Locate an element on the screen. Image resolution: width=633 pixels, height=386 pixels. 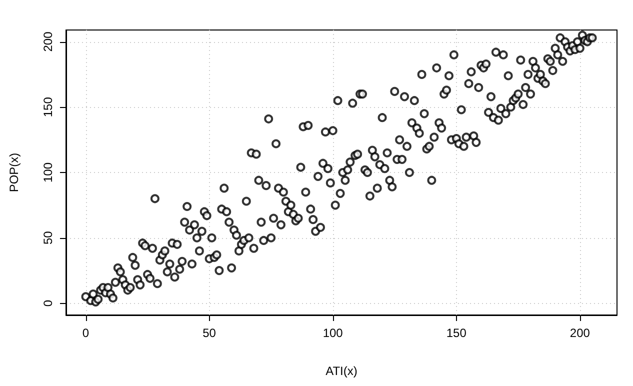
y-tick-label: 150 is located at coordinates (48, 107).